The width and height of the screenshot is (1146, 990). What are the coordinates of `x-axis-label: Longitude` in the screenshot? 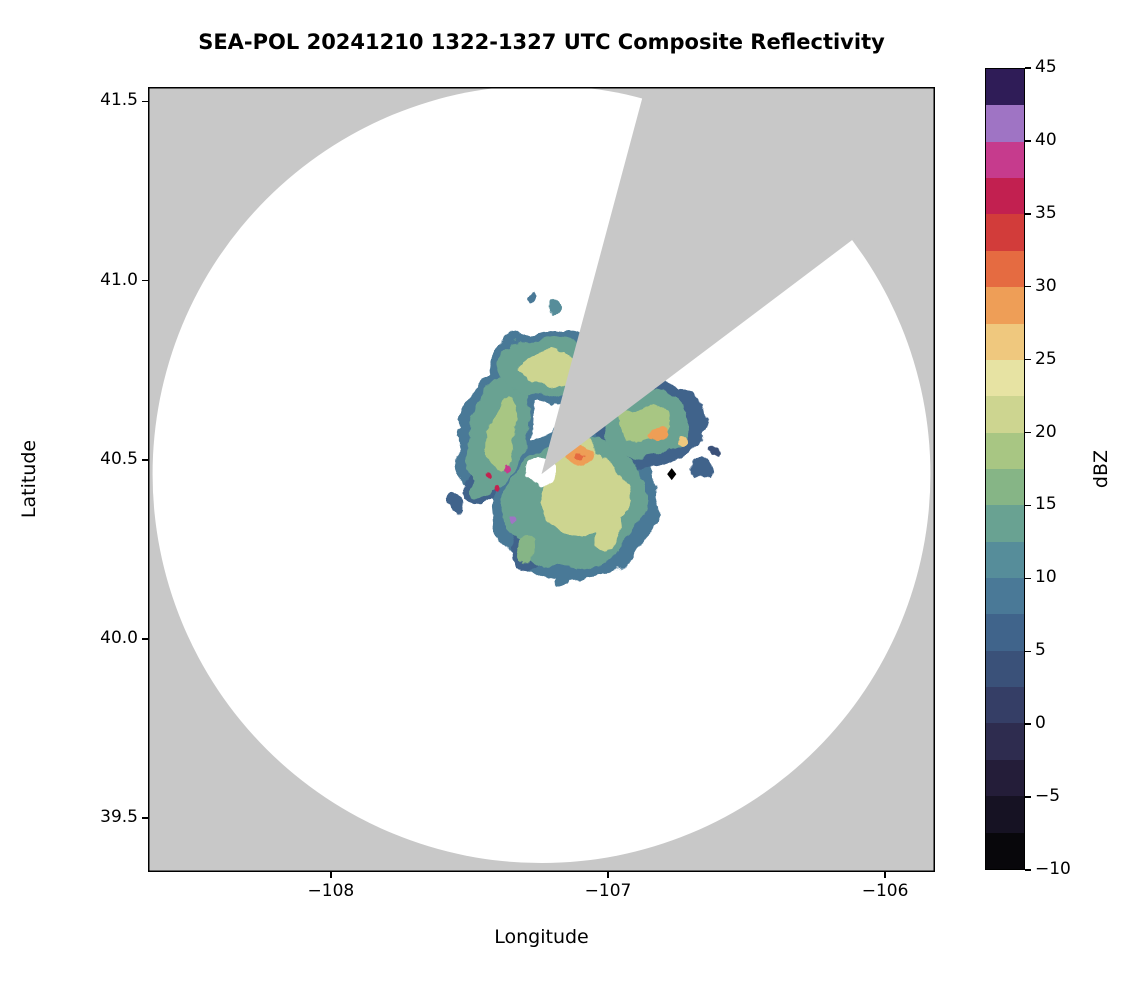 It's located at (541, 937).